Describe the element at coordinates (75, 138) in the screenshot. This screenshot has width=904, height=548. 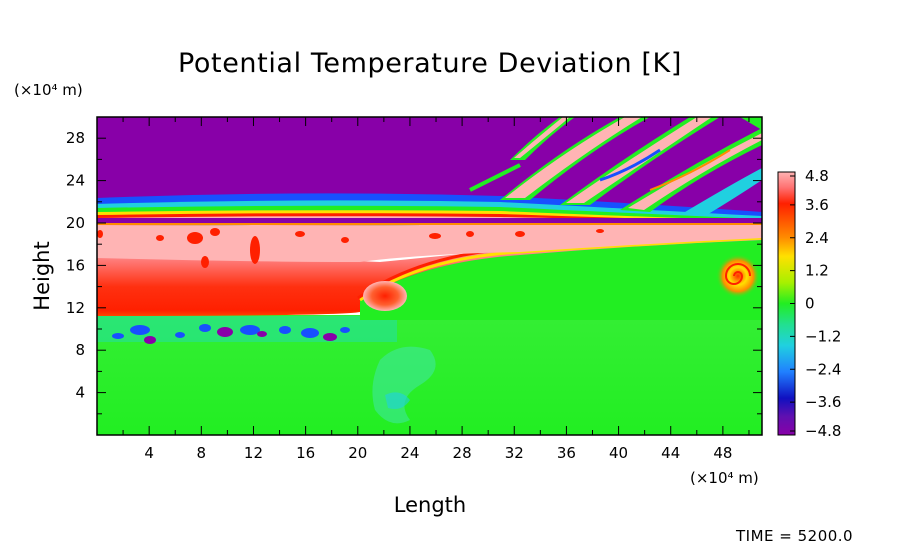
I see `y-tick-label: 28` at that location.